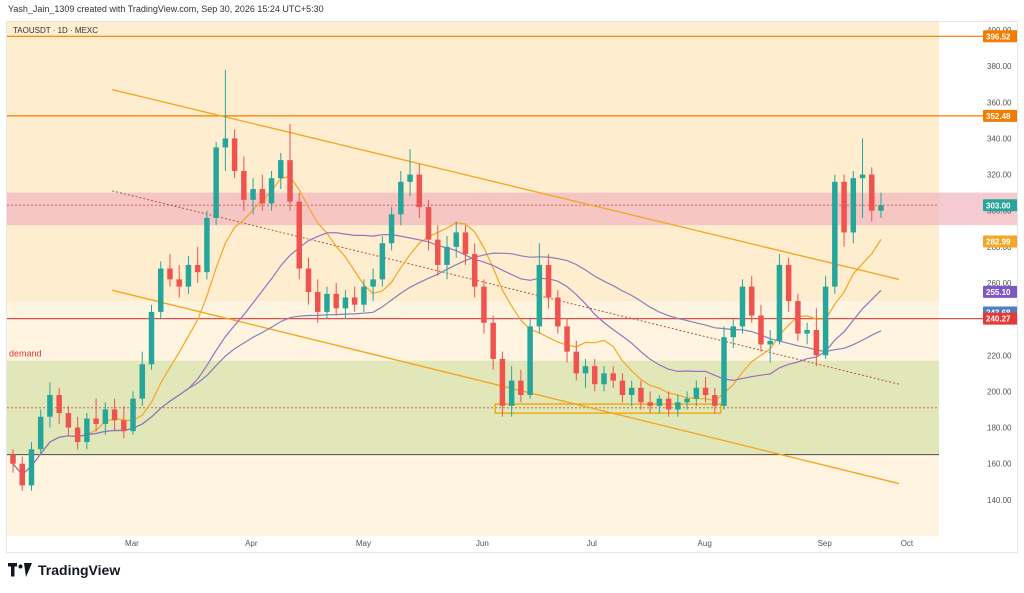 This screenshot has height=593, width=1024. Describe the element at coordinates (999, 138) in the screenshot. I see `y-tick-label: 340.00` at that location.